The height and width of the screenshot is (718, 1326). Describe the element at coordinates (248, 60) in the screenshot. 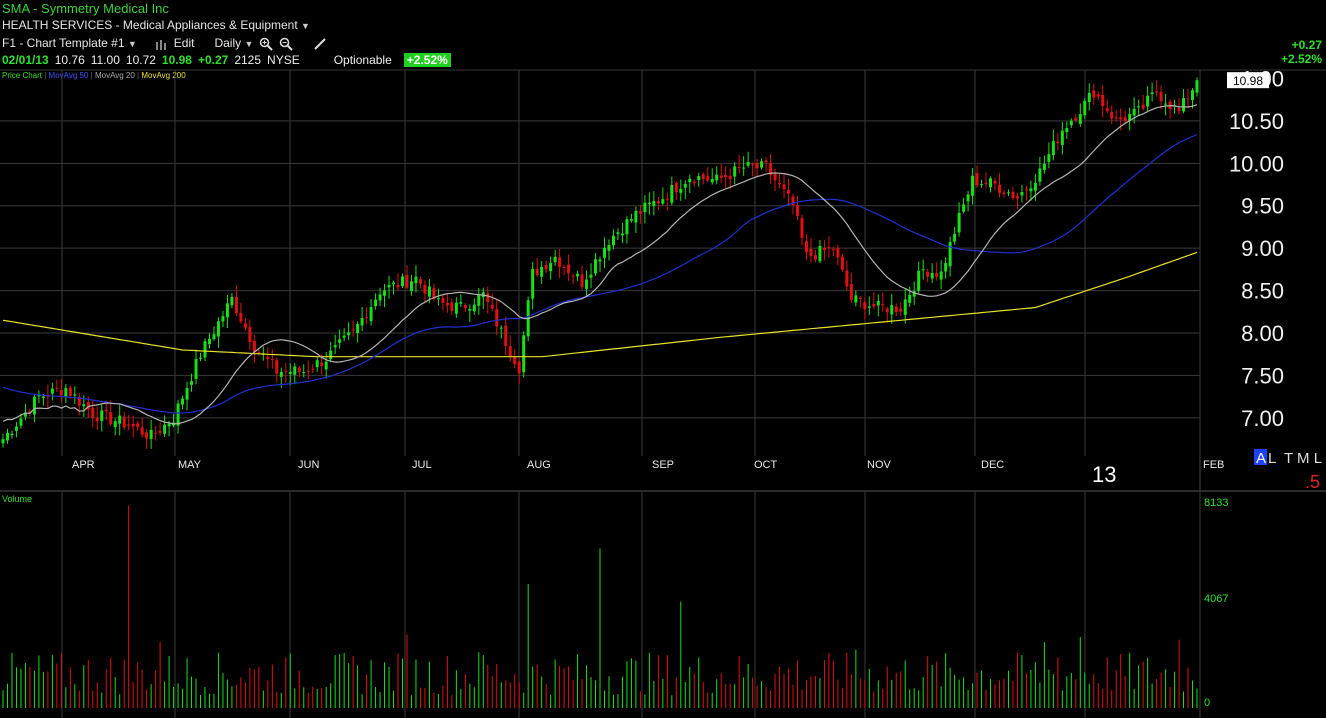

I see `quote-volume: 2125` at that location.